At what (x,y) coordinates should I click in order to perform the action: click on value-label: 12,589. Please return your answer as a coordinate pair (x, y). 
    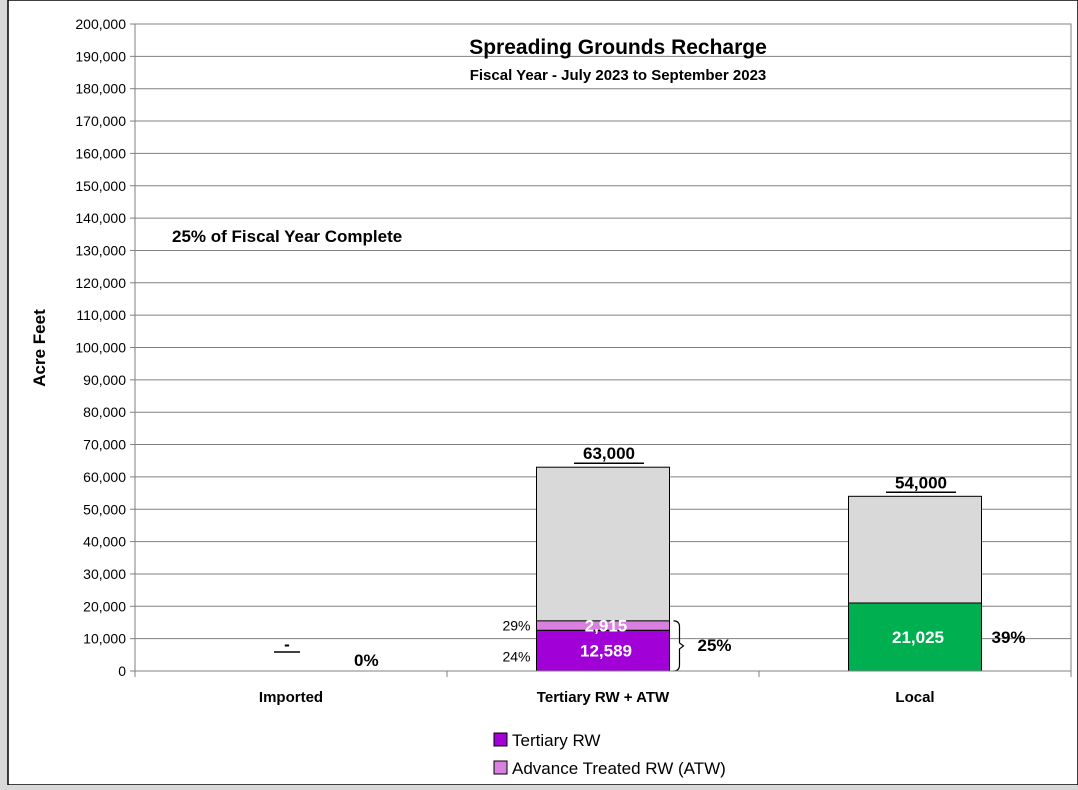
    Looking at the image, I should click on (606, 651).